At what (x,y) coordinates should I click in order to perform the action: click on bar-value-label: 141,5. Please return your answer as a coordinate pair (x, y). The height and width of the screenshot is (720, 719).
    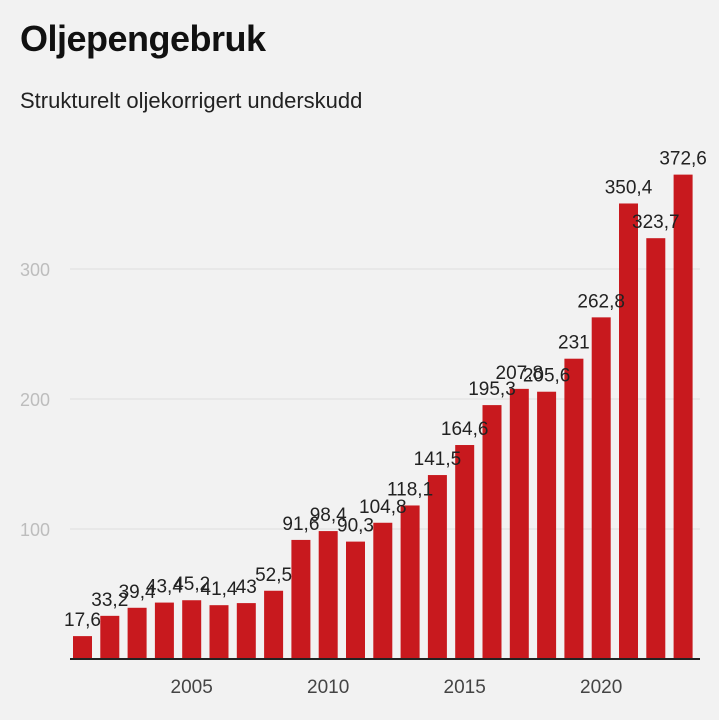
    Looking at the image, I should click on (438, 459).